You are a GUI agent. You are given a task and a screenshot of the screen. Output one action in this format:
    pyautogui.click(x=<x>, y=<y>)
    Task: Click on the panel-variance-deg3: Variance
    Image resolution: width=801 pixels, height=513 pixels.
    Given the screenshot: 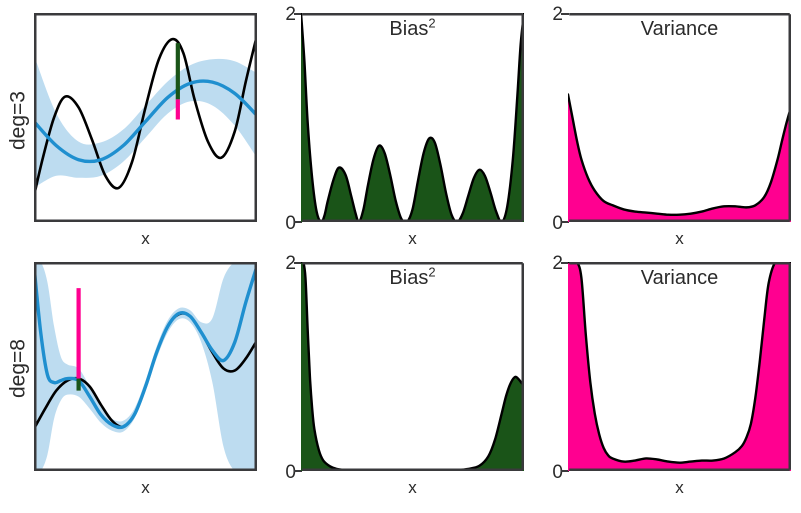 What is the action you would take?
    pyautogui.click(x=679, y=117)
    